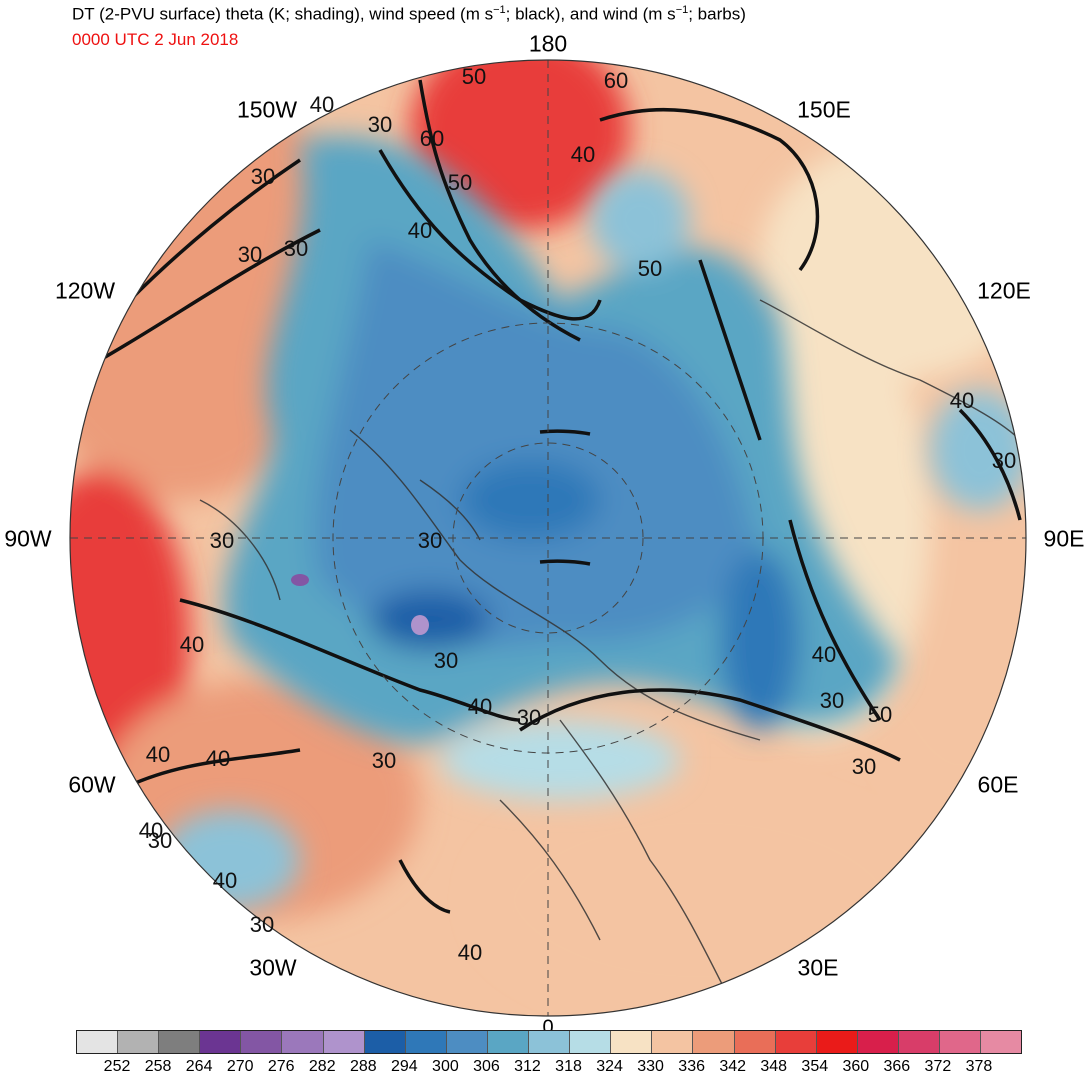 This screenshot has height=1076, width=1088. What do you see at coordinates (281, 1066) in the screenshot?
I see `colorbar-tick-label: 276` at bounding box center [281, 1066].